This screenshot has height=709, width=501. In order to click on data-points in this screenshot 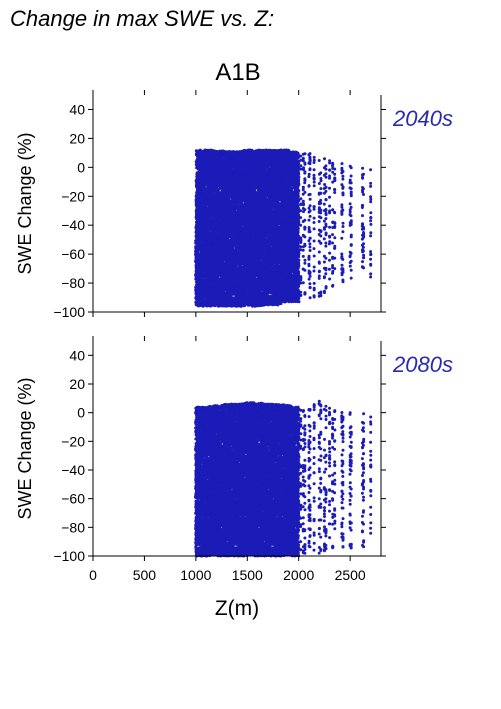, I will do `click(283, 228)`.